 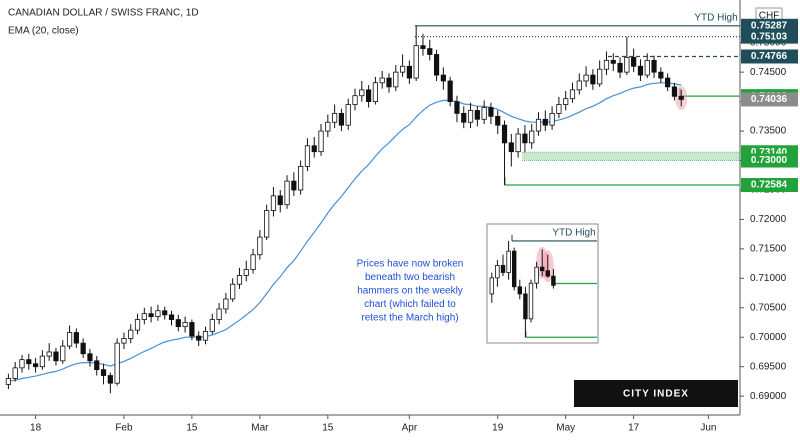 I want to click on watermark: CITY INDEX, so click(x=656, y=394).